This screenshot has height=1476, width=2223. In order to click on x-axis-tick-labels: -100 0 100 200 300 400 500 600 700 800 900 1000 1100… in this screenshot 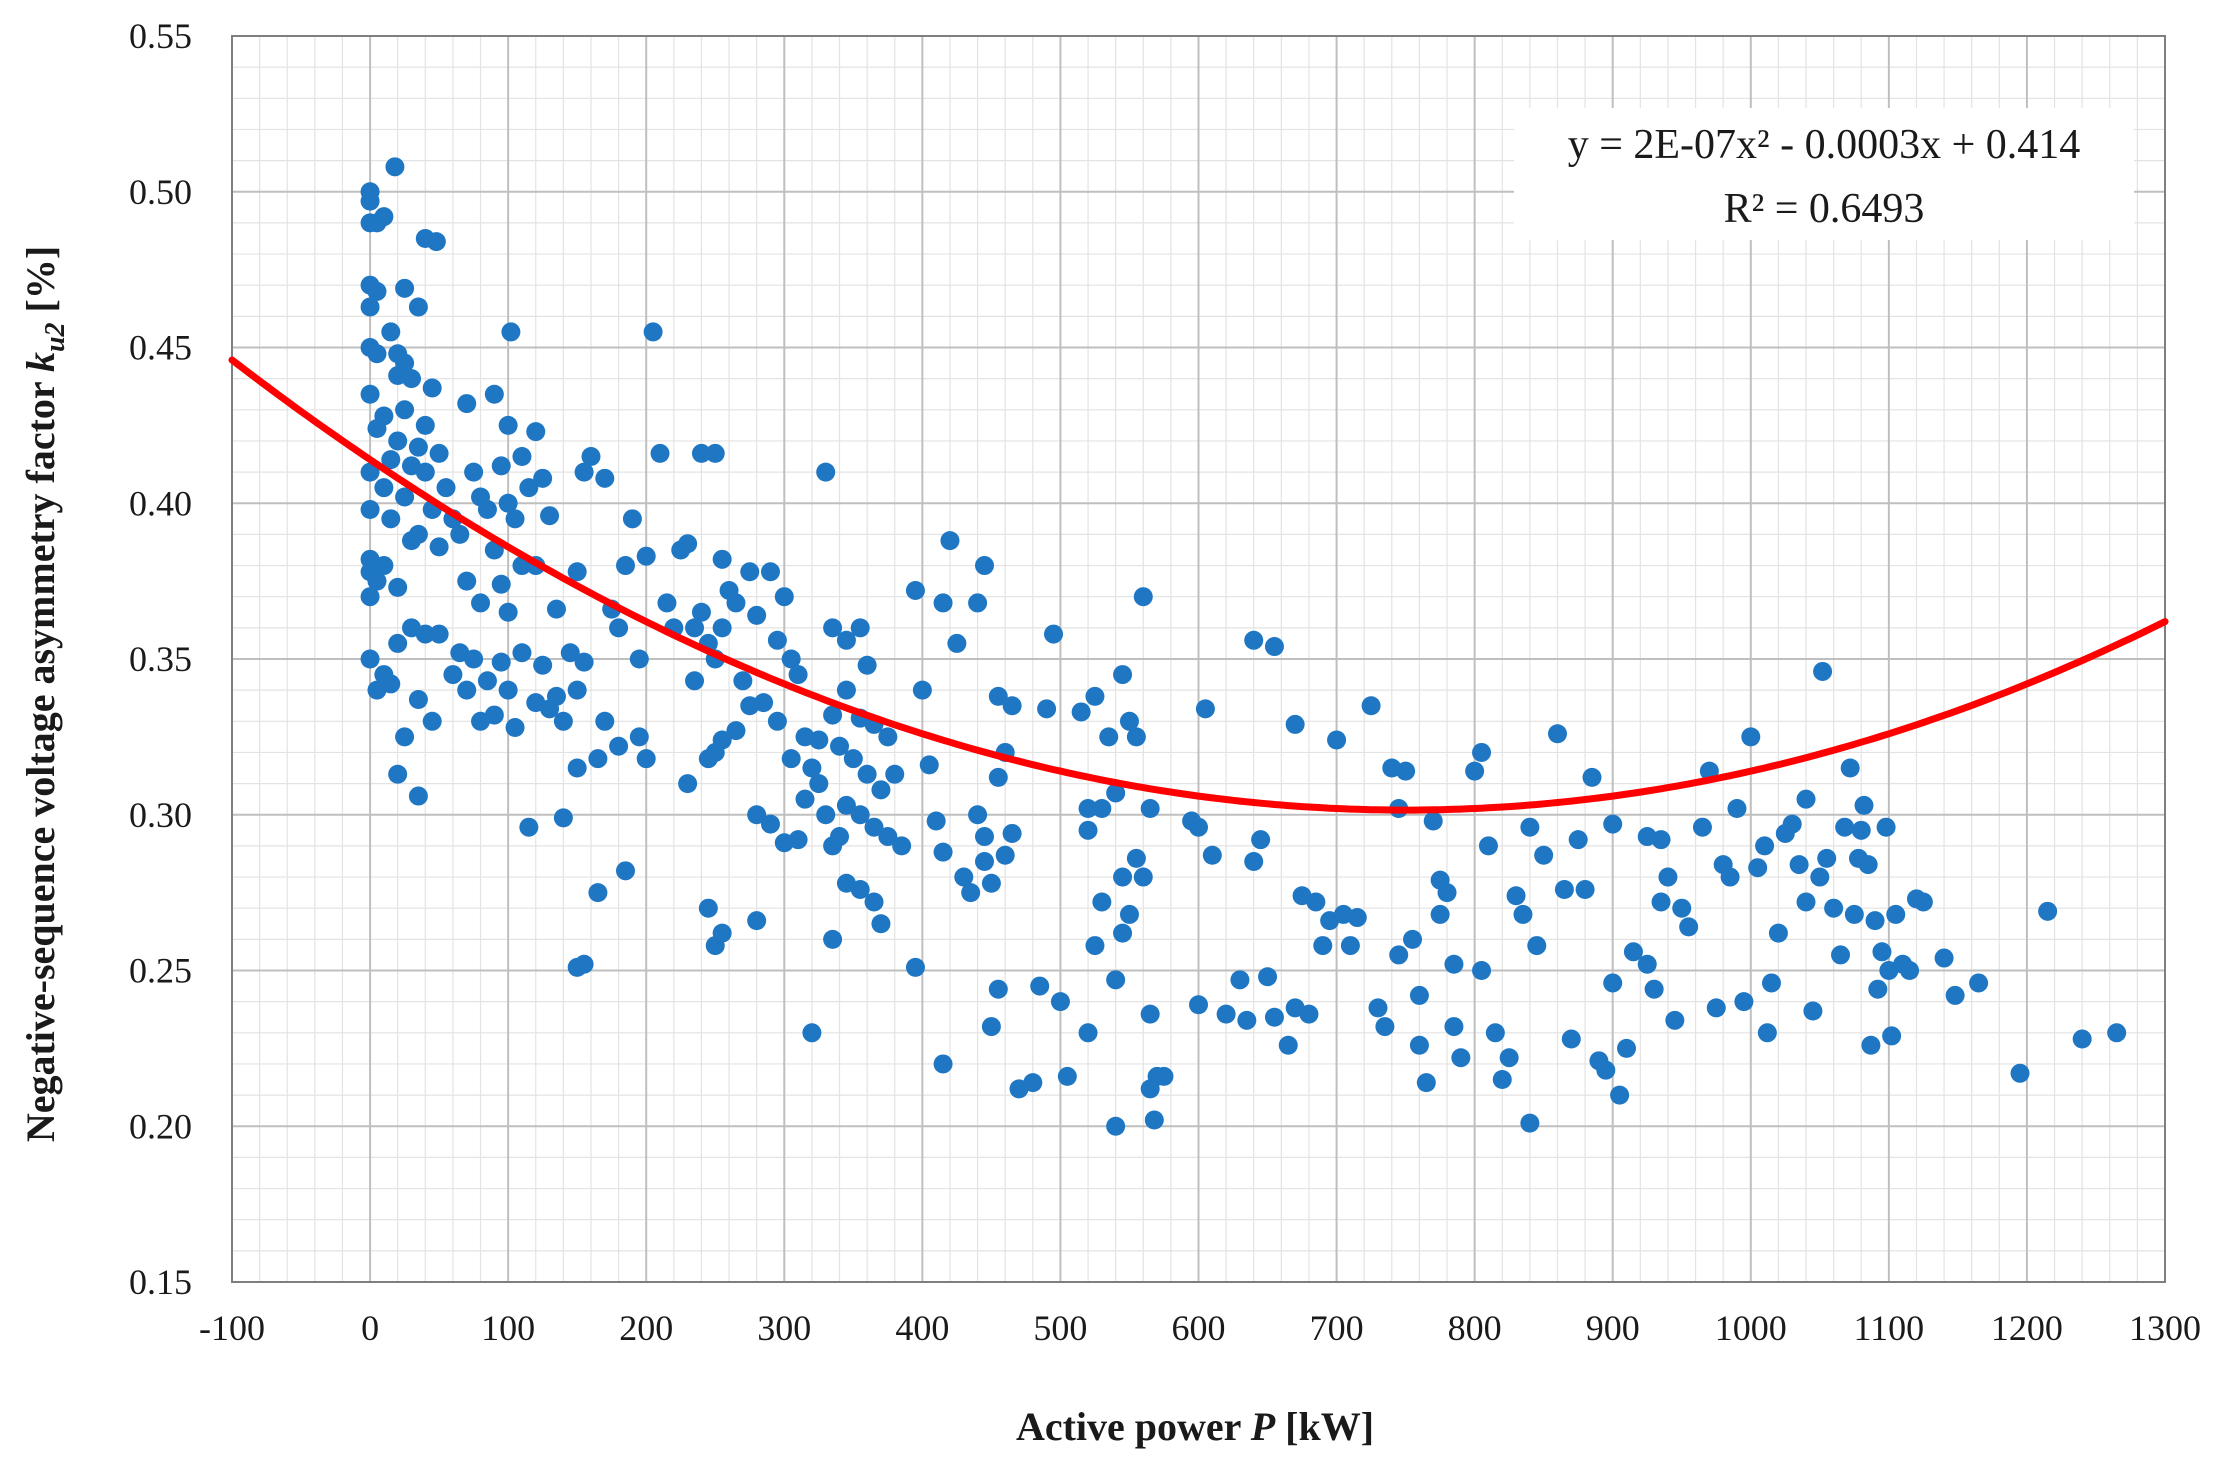, I will do `click(1200, 1328)`.